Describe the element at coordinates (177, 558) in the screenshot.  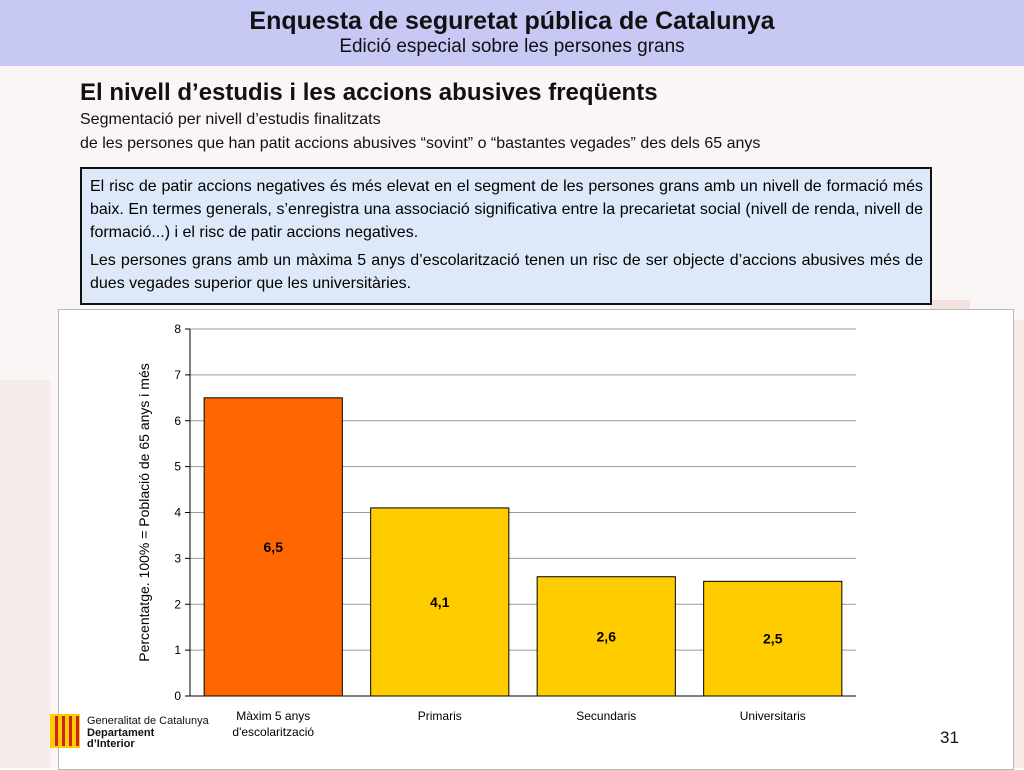
I see `y-tick-label-3: 3` at that location.